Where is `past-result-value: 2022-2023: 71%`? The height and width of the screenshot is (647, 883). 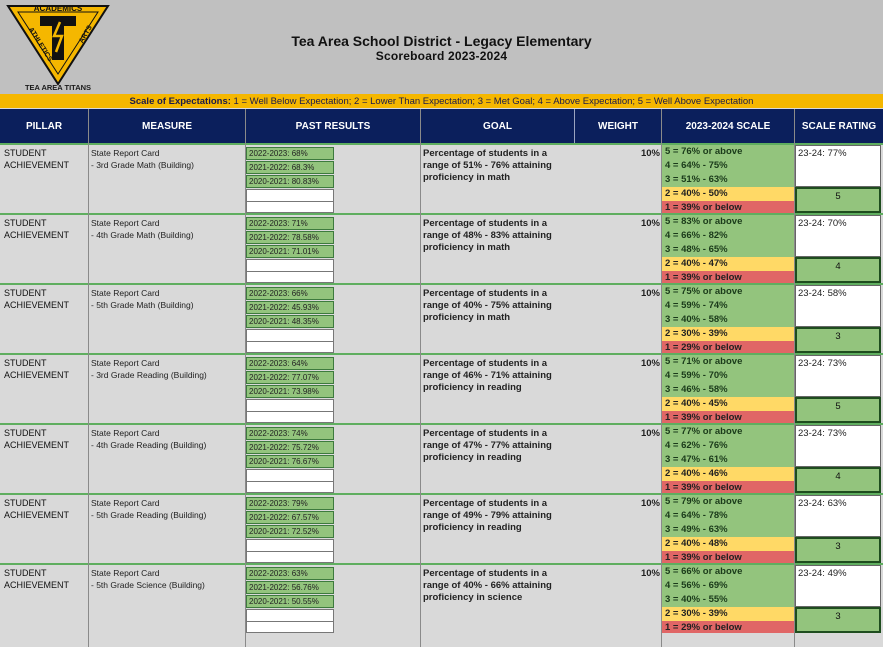 past-result-value: 2022-2023: 71% is located at coordinates (290, 223).